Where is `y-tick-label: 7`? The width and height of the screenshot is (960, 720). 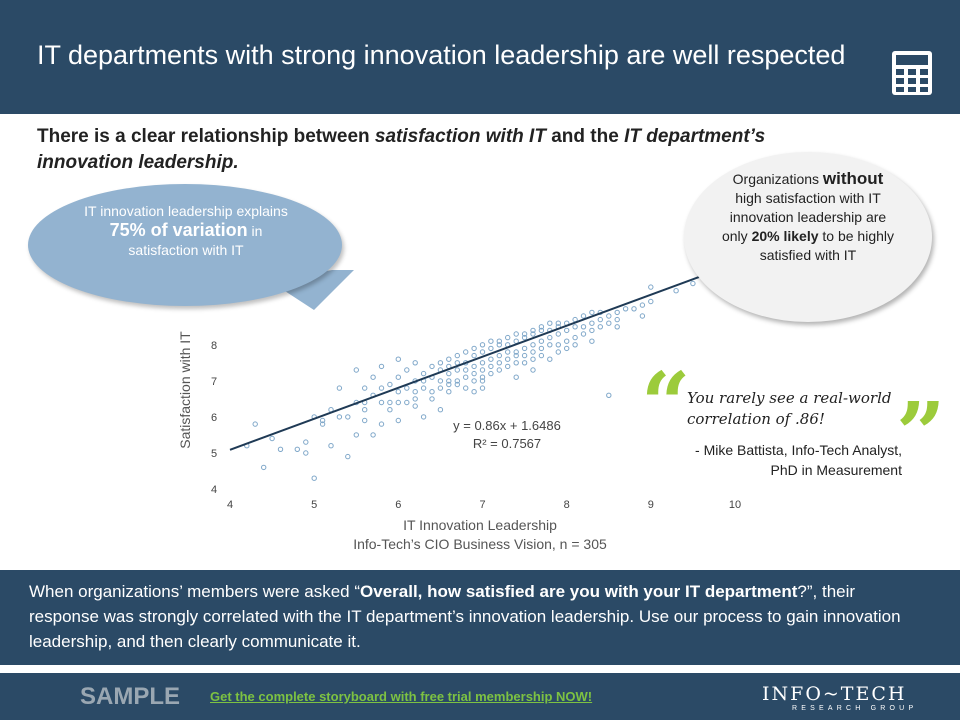 y-tick-label: 7 is located at coordinates (214, 382).